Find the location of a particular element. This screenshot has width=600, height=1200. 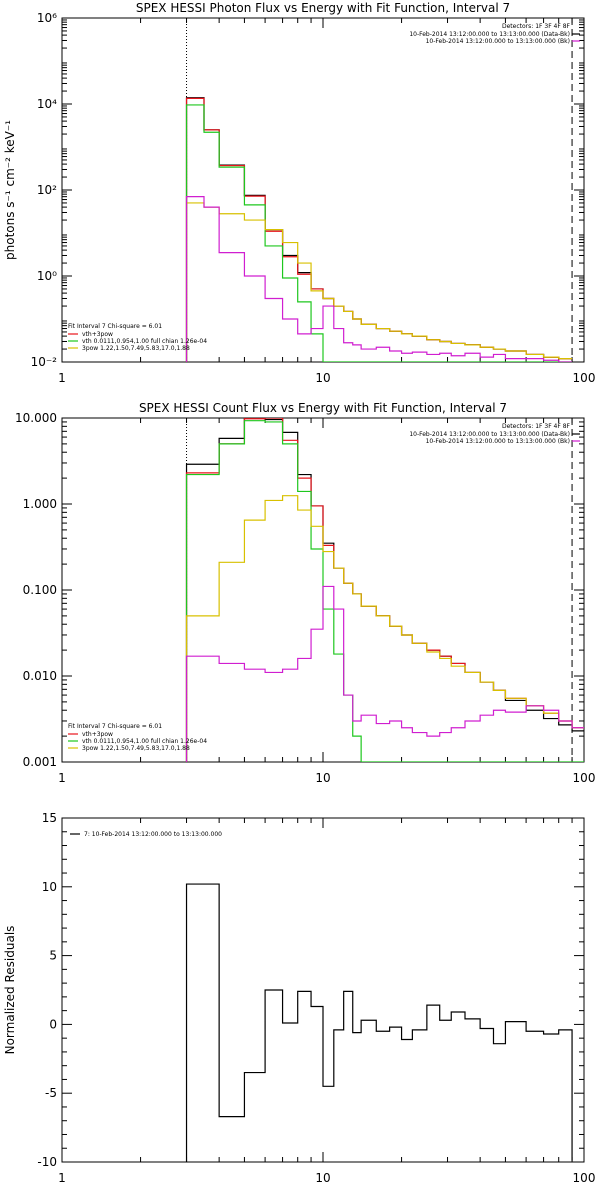

y-tick-label: 0.010 is located at coordinates (40, 676).